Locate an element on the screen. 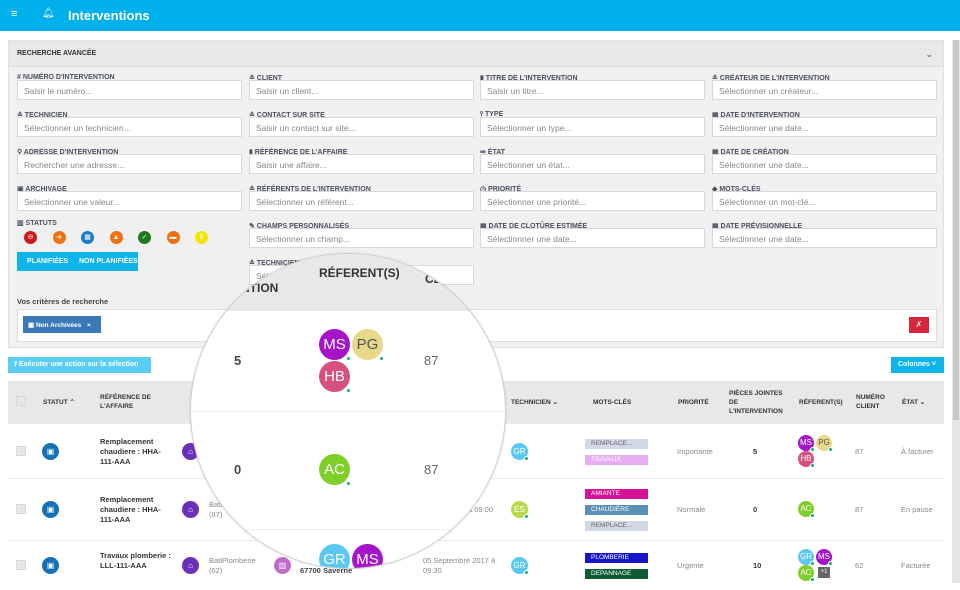  status-filter-icon: Ⅱ is located at coordinates (201, 237).